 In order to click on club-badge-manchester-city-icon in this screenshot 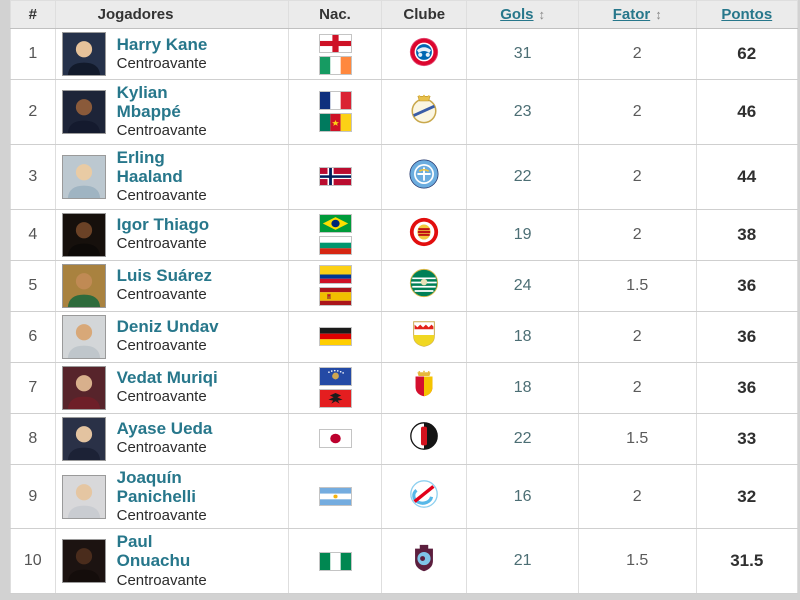, I will do `click(424, 174)`.